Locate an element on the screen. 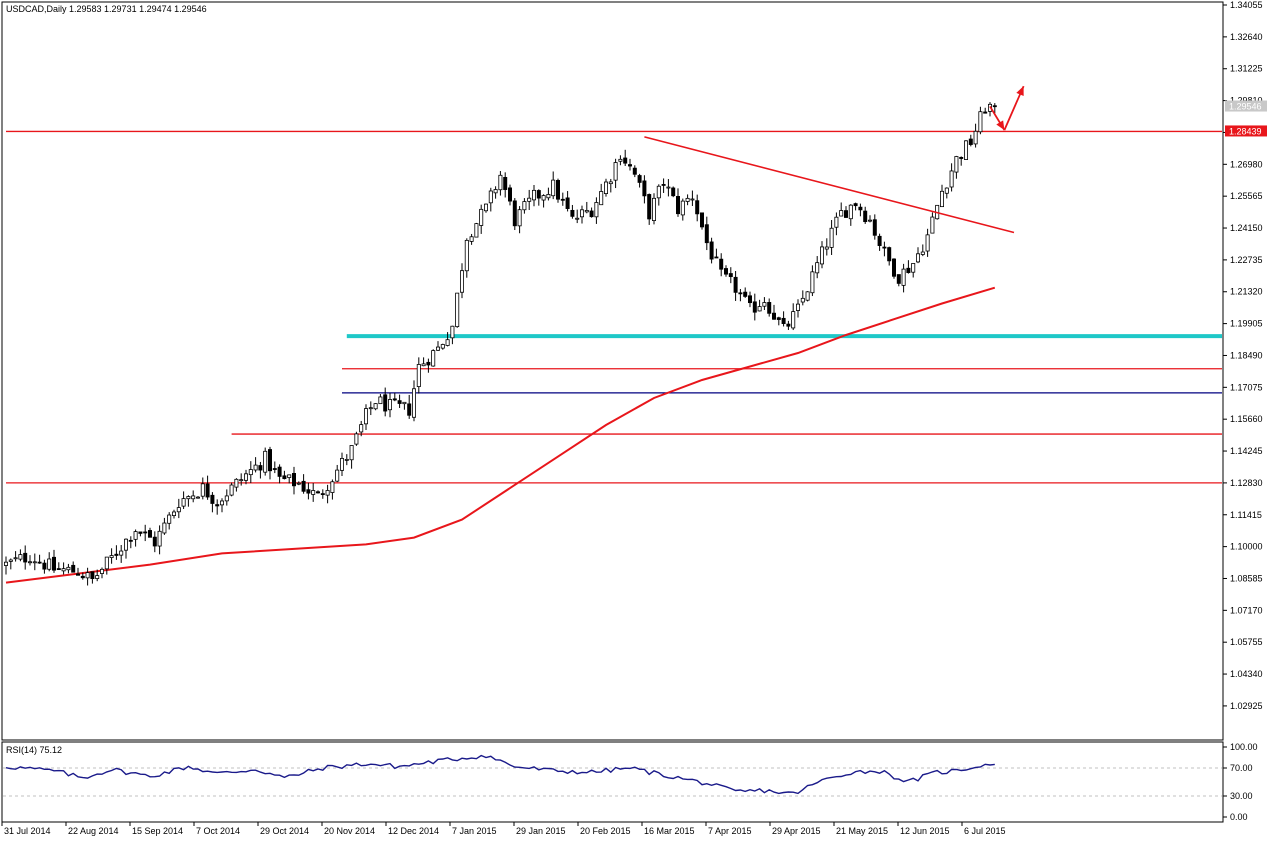 This screenshot has width=1276, height=842. rsi-tick-label: 0.00 is located at coordinates (1239, 817).